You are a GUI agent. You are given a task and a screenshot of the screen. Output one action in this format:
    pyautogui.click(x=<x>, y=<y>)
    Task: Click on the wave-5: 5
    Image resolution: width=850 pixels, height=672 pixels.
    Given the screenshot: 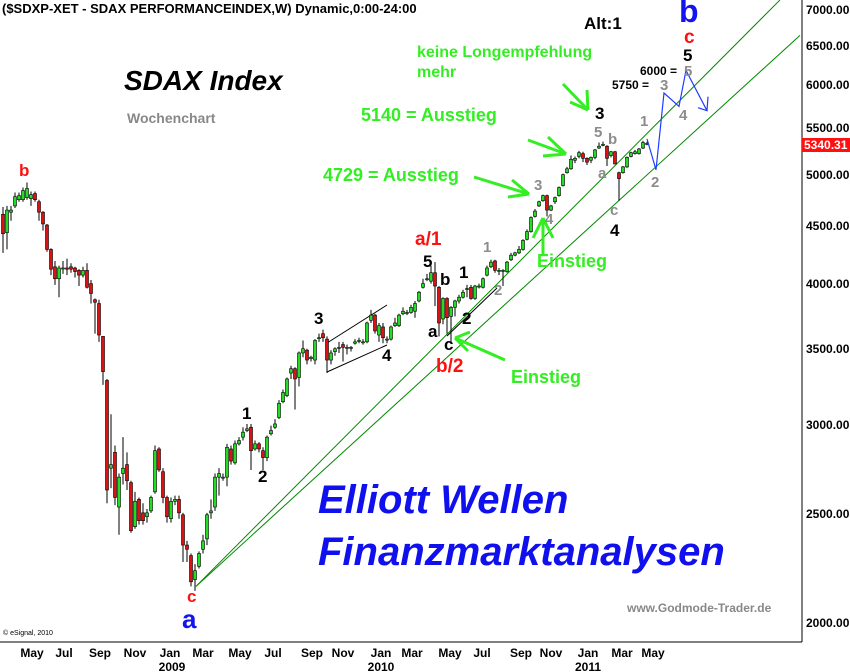 What is the action you would take?
    pyautogui.click(x=428, y=261)
    